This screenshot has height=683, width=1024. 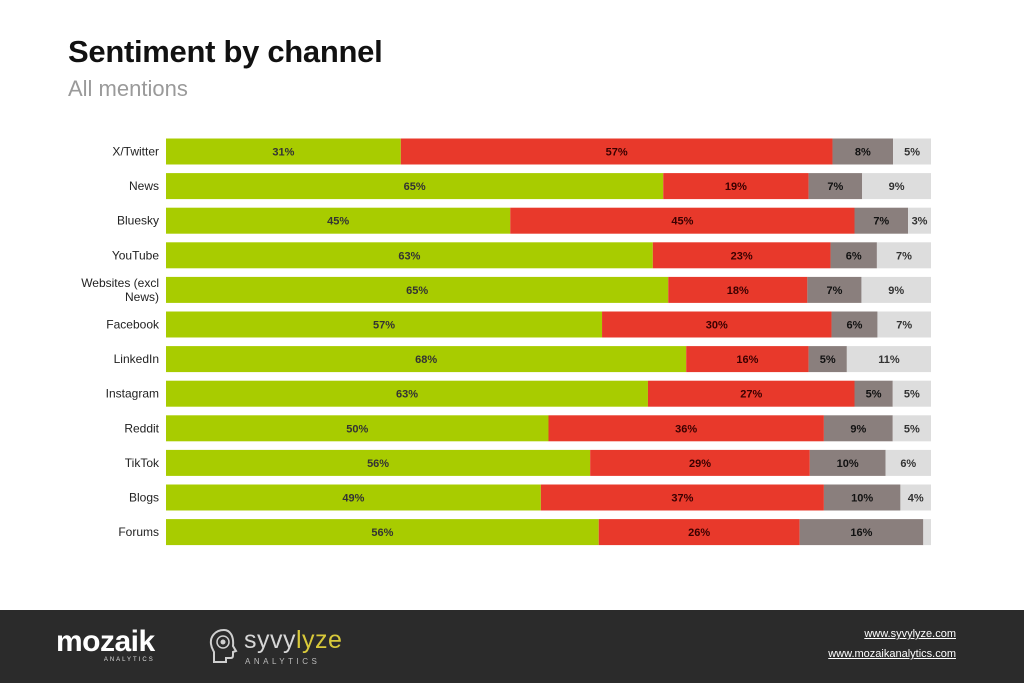 What do you see at coordinates (910, 634) in the screenshot?
I see `syvylyze-link: www.syvylyze.com` at bounding box center [910, 634].